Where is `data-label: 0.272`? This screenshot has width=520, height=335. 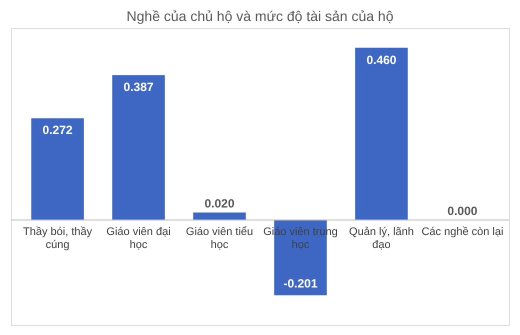 data-label: 0.272 is located at coordinates (57, 130).